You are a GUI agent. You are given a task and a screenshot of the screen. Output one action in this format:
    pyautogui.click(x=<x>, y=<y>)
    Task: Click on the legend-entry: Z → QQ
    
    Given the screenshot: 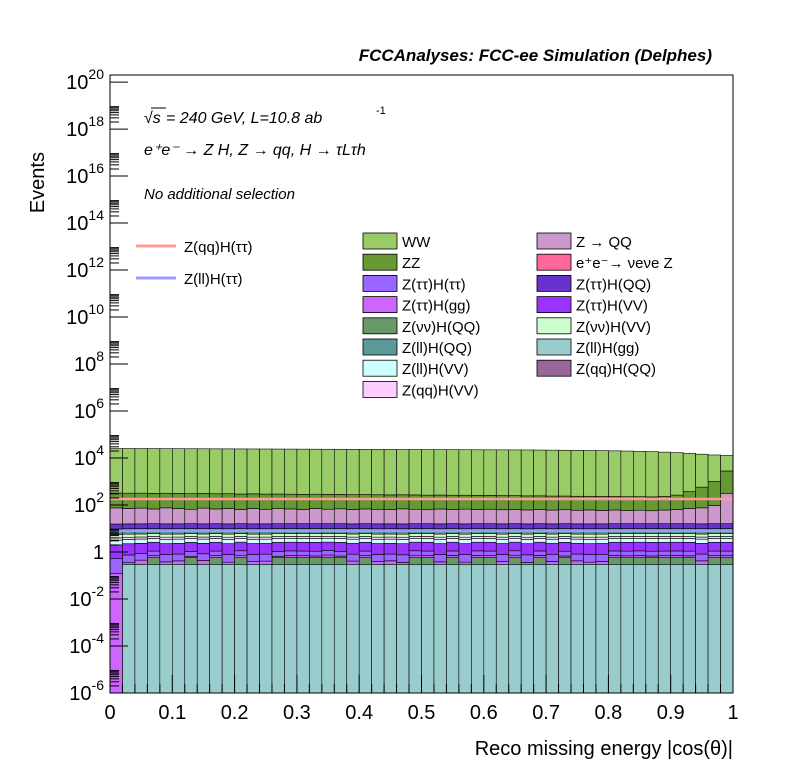 What is the action you would take?
    pyautogui.click(x=604, y=242)
    